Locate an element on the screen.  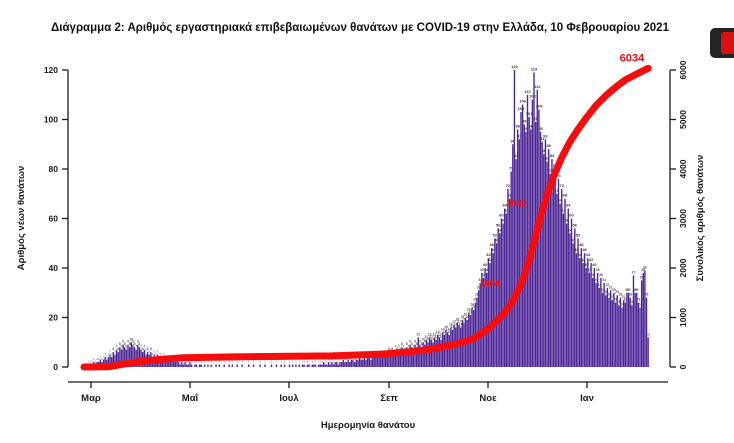
bar-value-label: 36 is located at coordinates (593, 275).